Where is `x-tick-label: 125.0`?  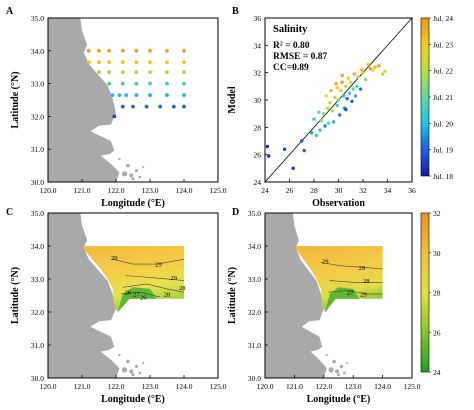 x-tick-label: 125.0 is located at coordinates (412, 386).